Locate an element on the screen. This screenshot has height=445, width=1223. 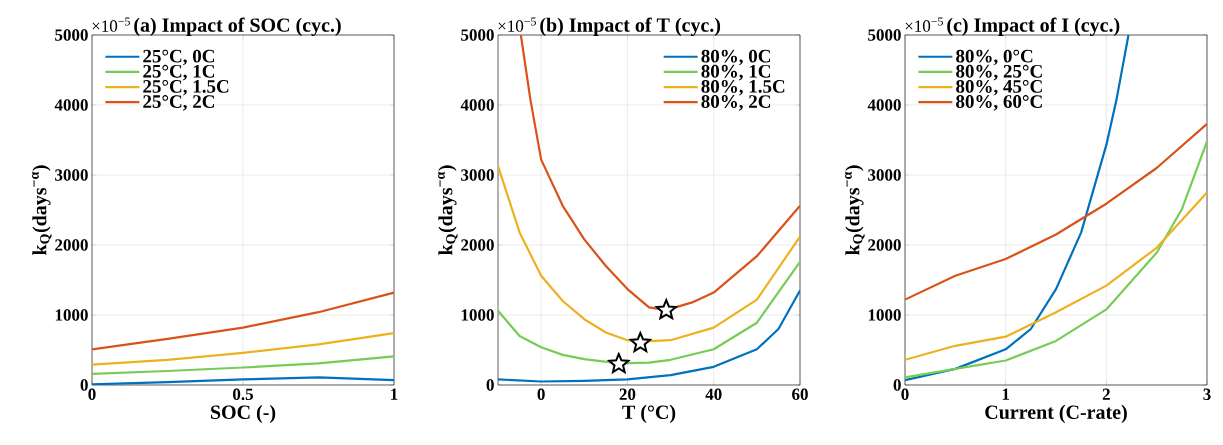
legend-label: 80%, 2C is located at coordinates (736, 103).